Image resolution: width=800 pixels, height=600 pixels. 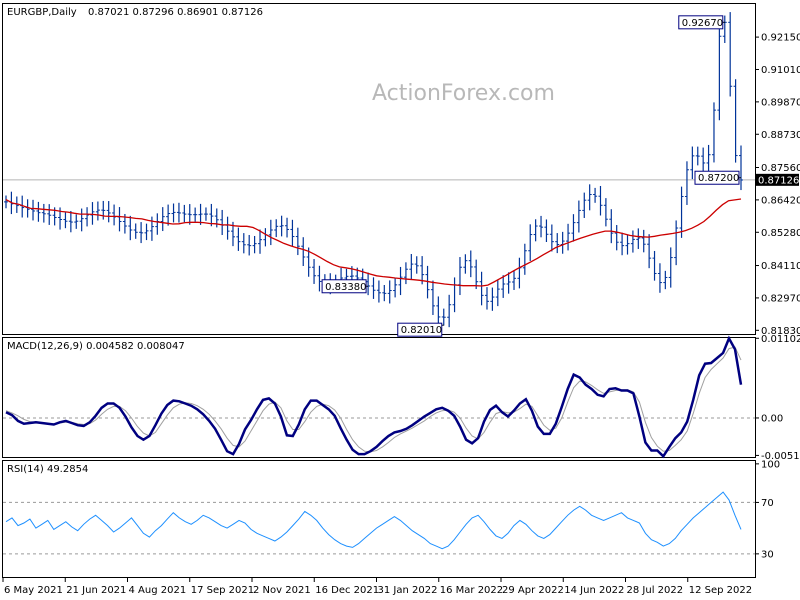 What do you see at coordinates (408, 590) in the screenshot?
I see `date-tick-label: 31 Jan 2022` at bounding box center [408, 590].